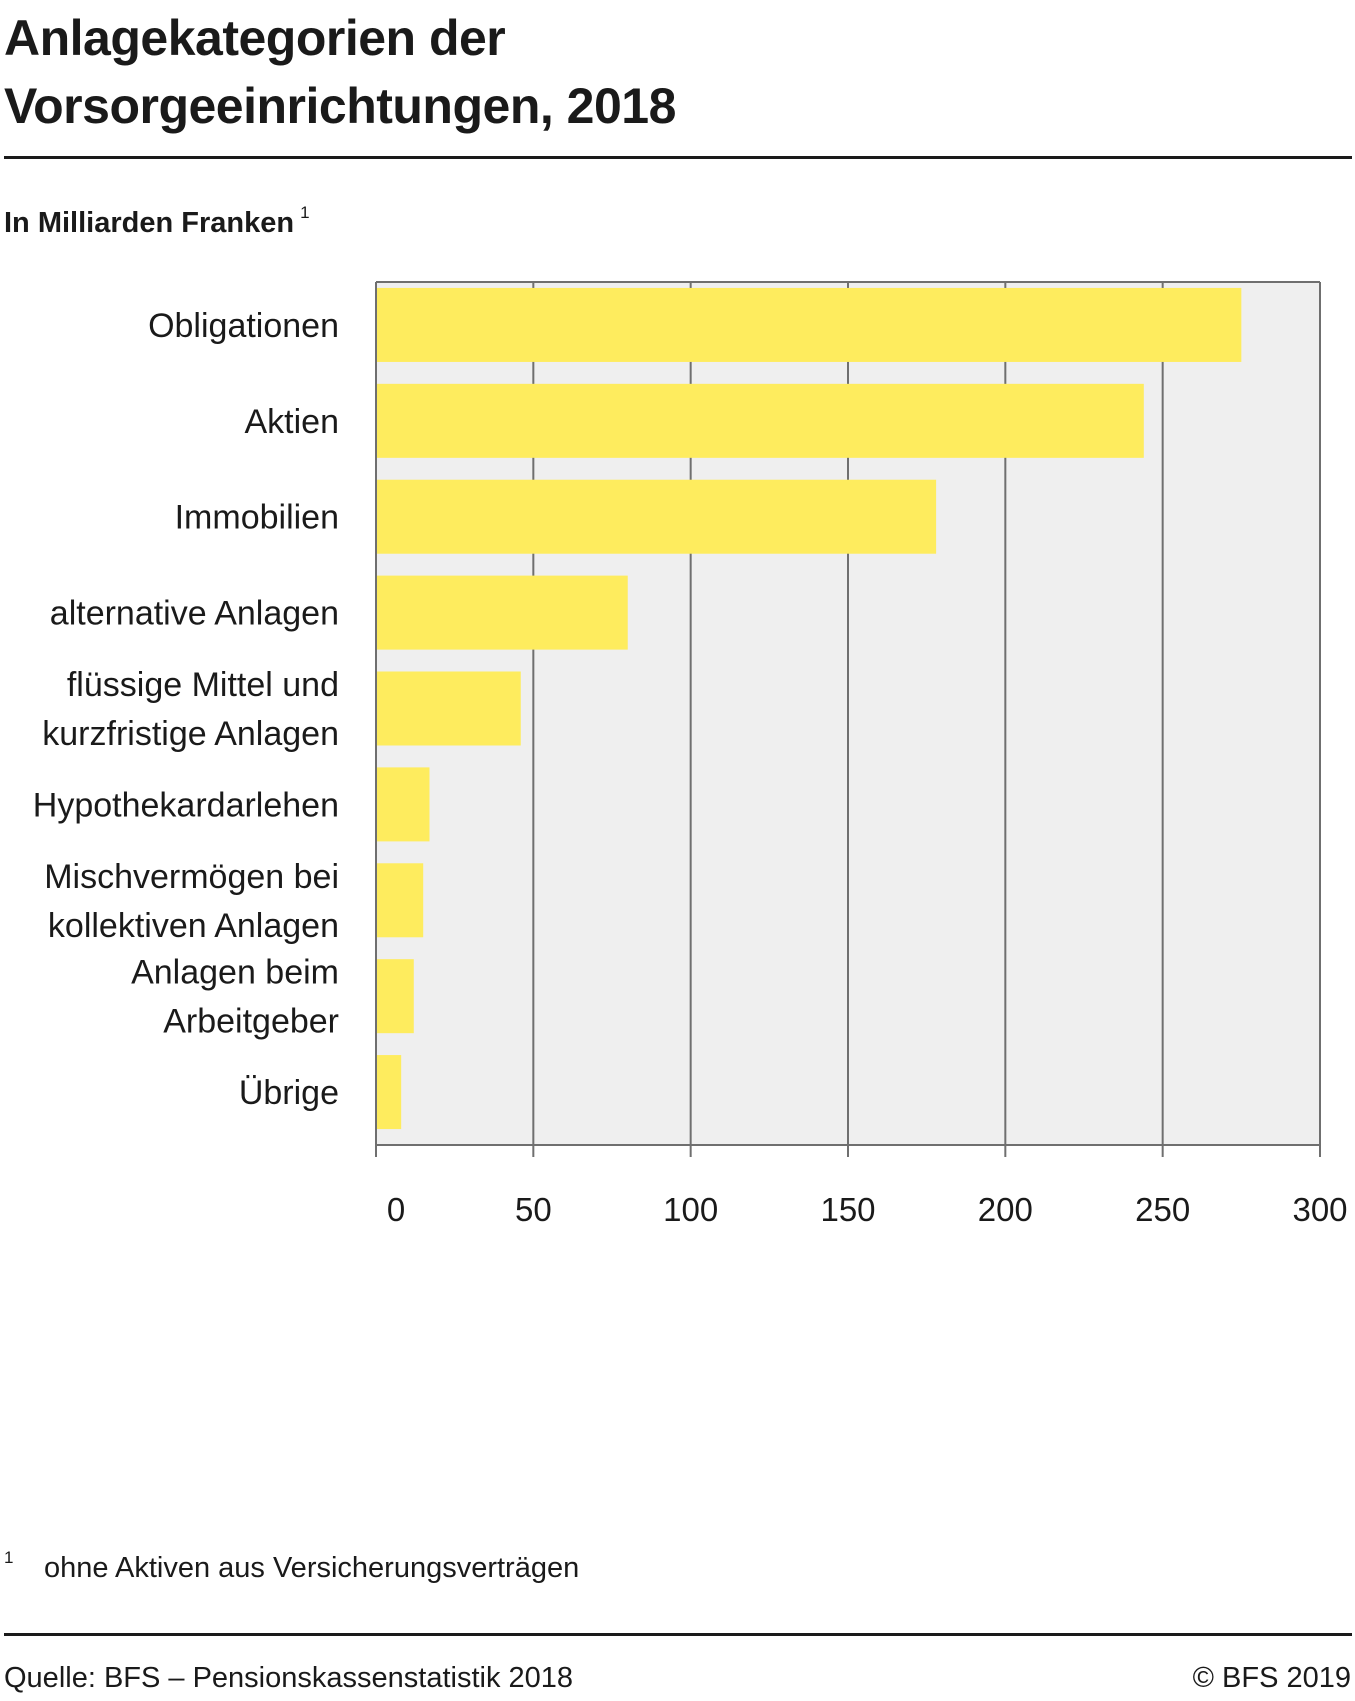 This screenshot has height=1701, width=1355. I want to click on category-label-line: Arbeitgeber, so click(251, 1022).